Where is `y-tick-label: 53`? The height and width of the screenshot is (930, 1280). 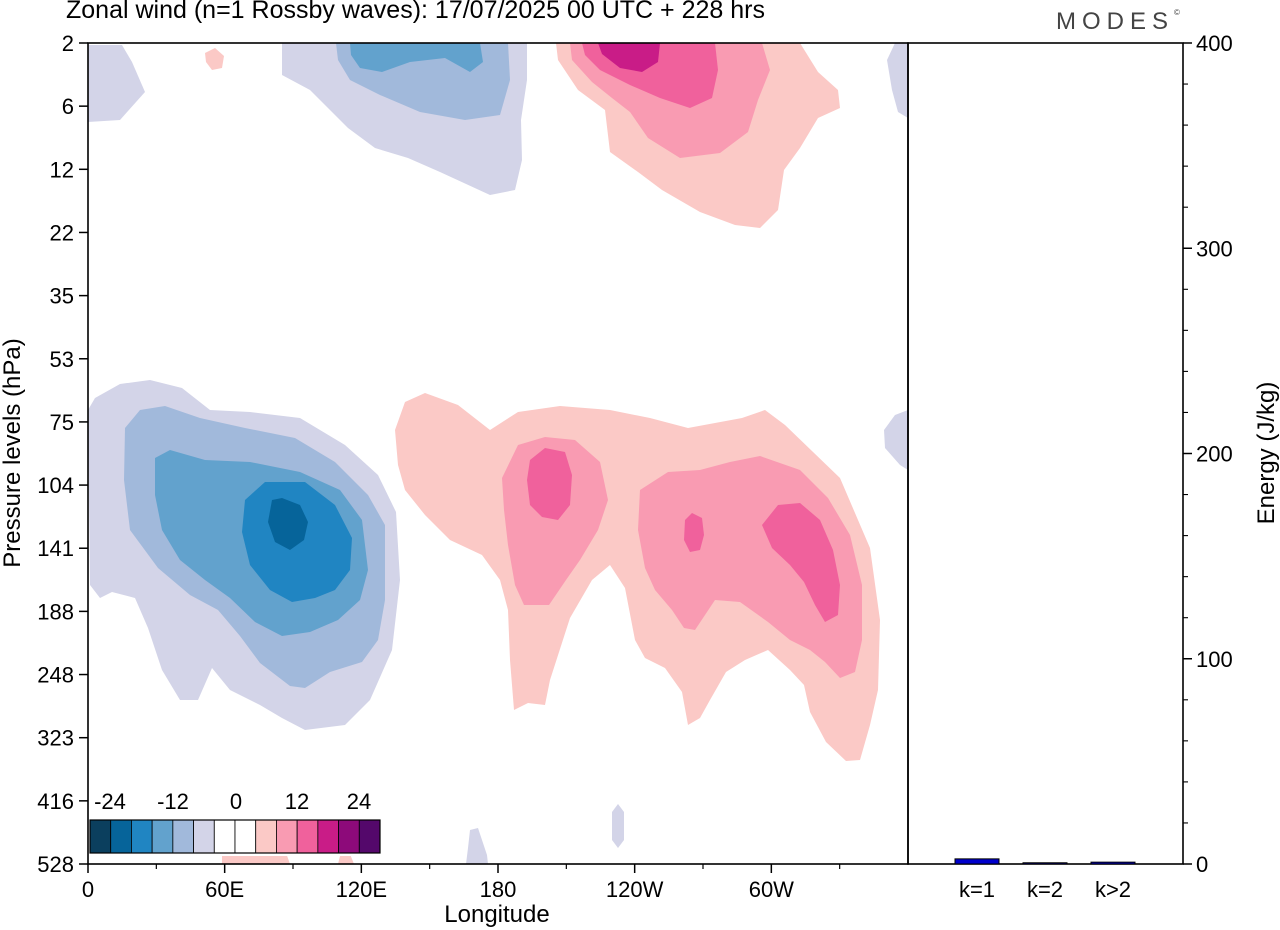 y-tick-label: 53 is located at coordinates (62, 359).